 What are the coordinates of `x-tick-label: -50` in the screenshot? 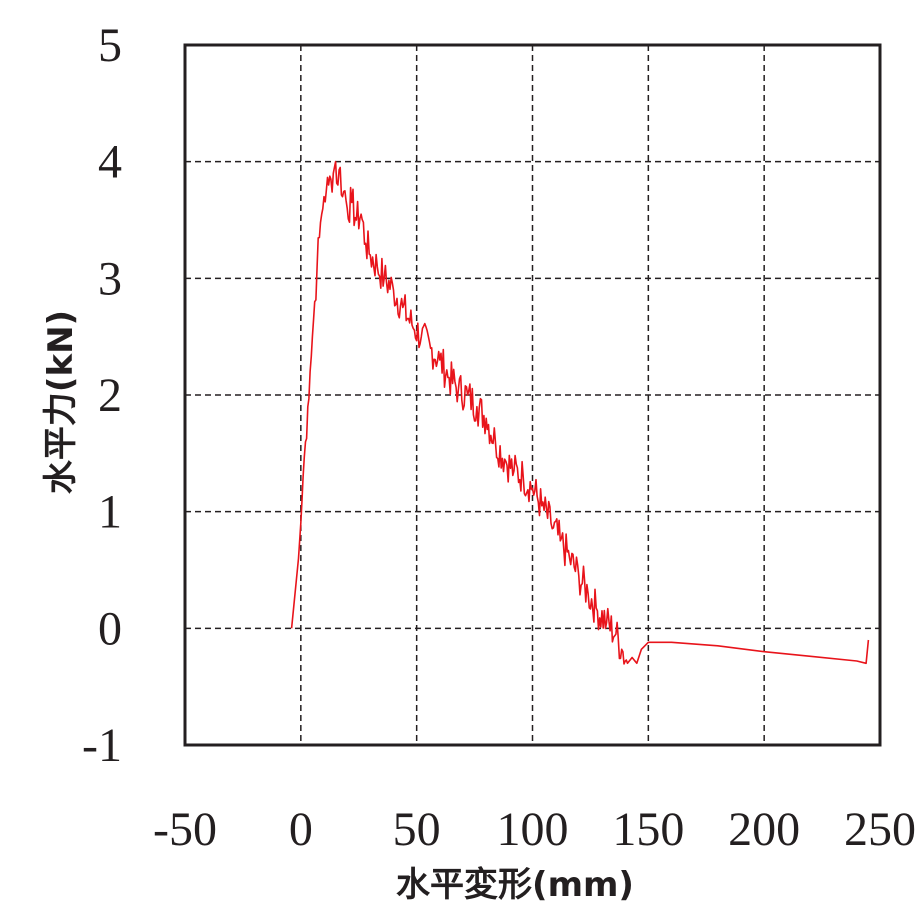 It's located at (185, 829).